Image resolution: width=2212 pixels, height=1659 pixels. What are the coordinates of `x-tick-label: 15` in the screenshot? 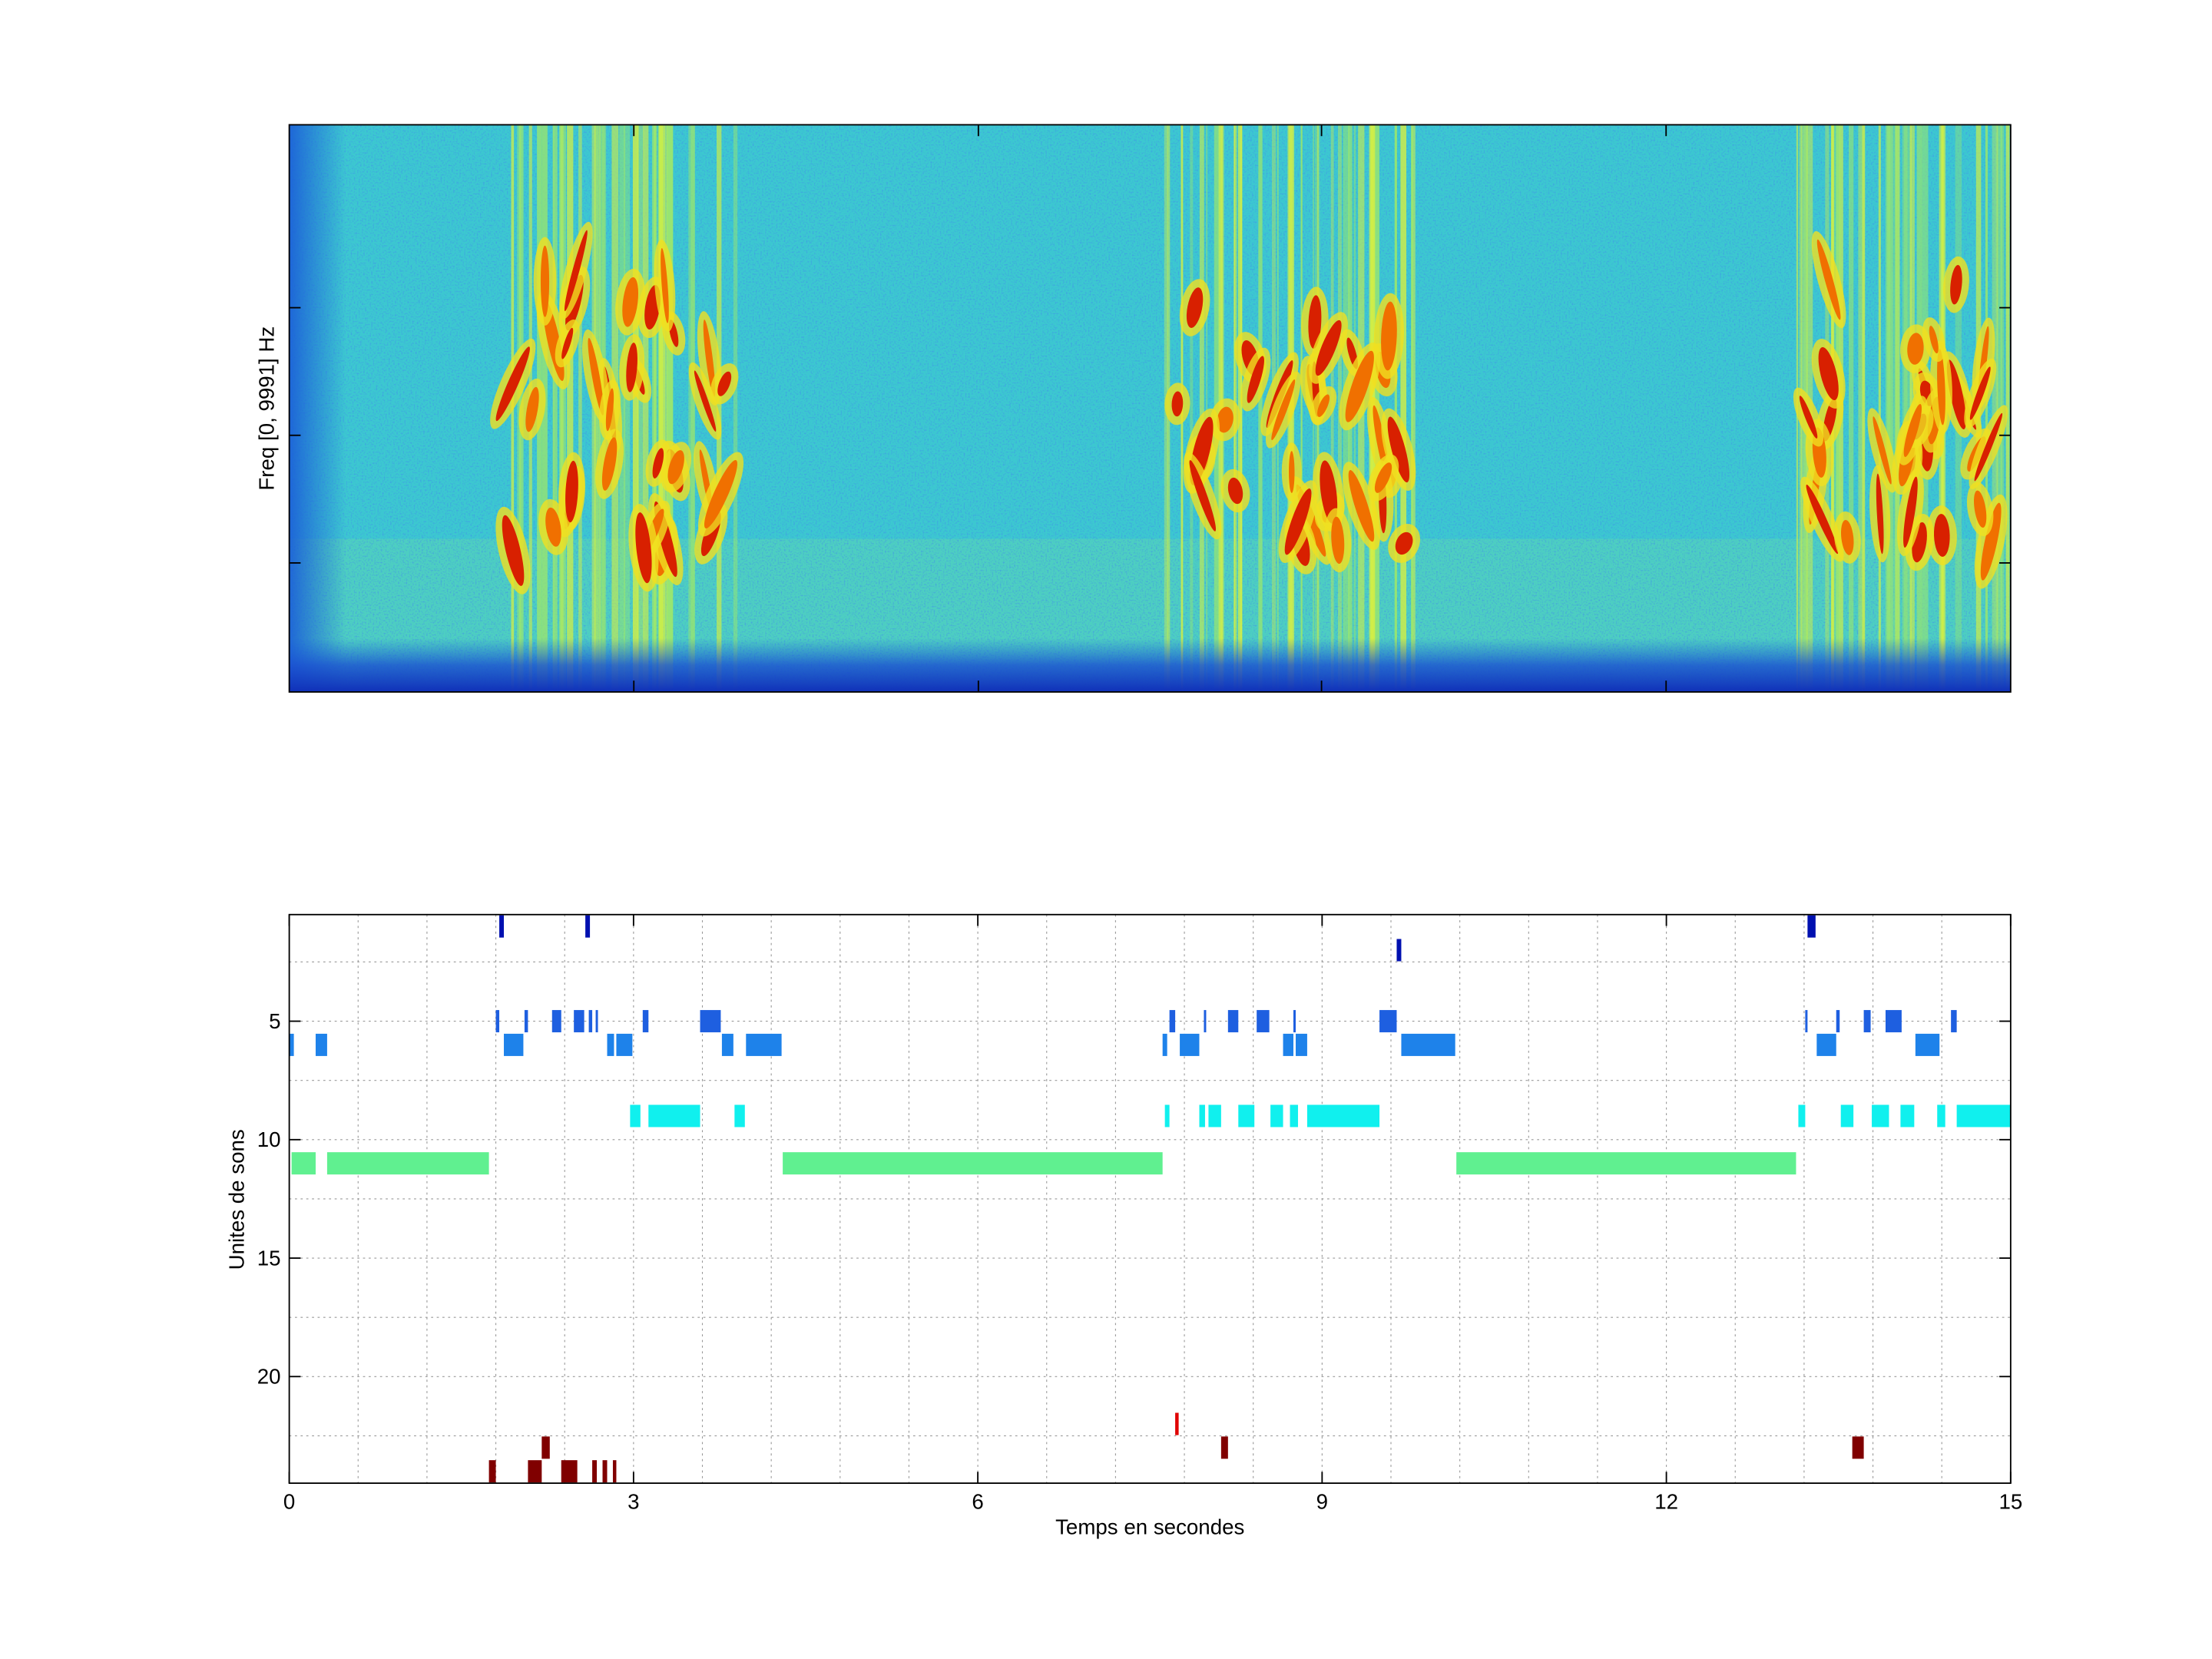 It's located at (2010, 1501).